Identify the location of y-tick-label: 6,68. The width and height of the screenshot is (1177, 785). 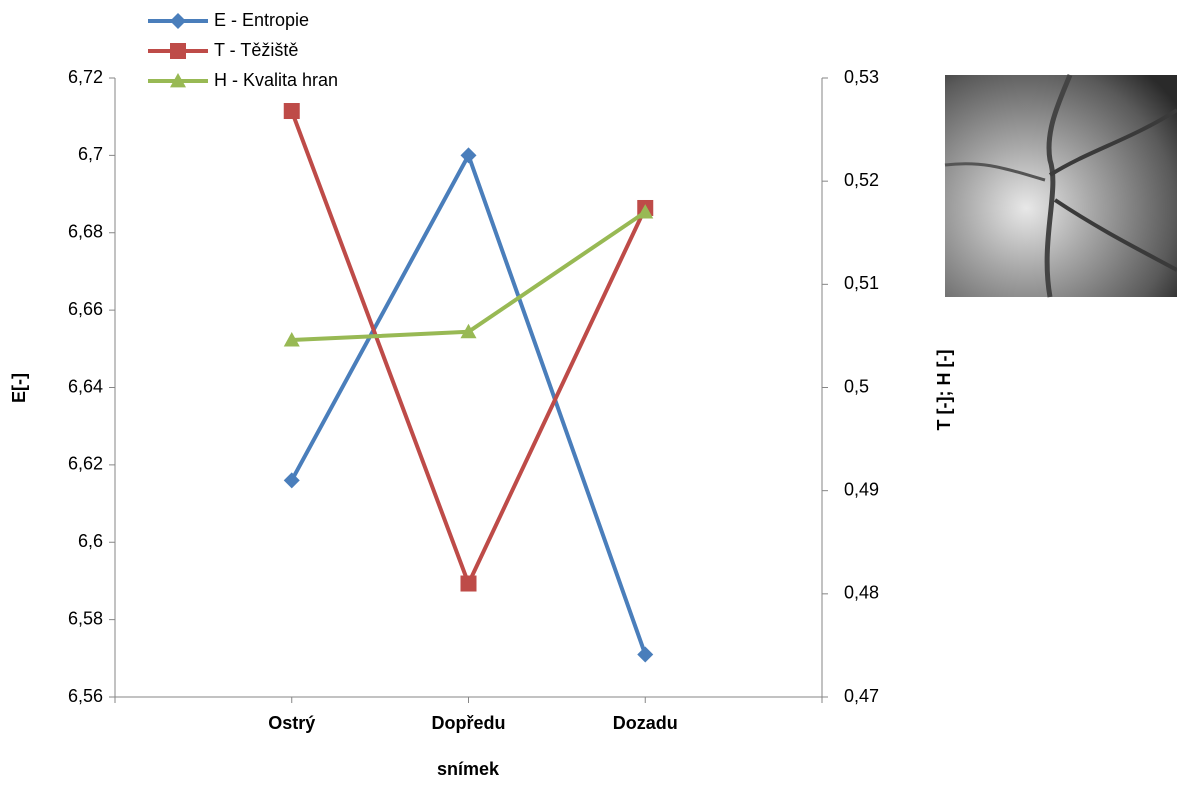
(85, 232).